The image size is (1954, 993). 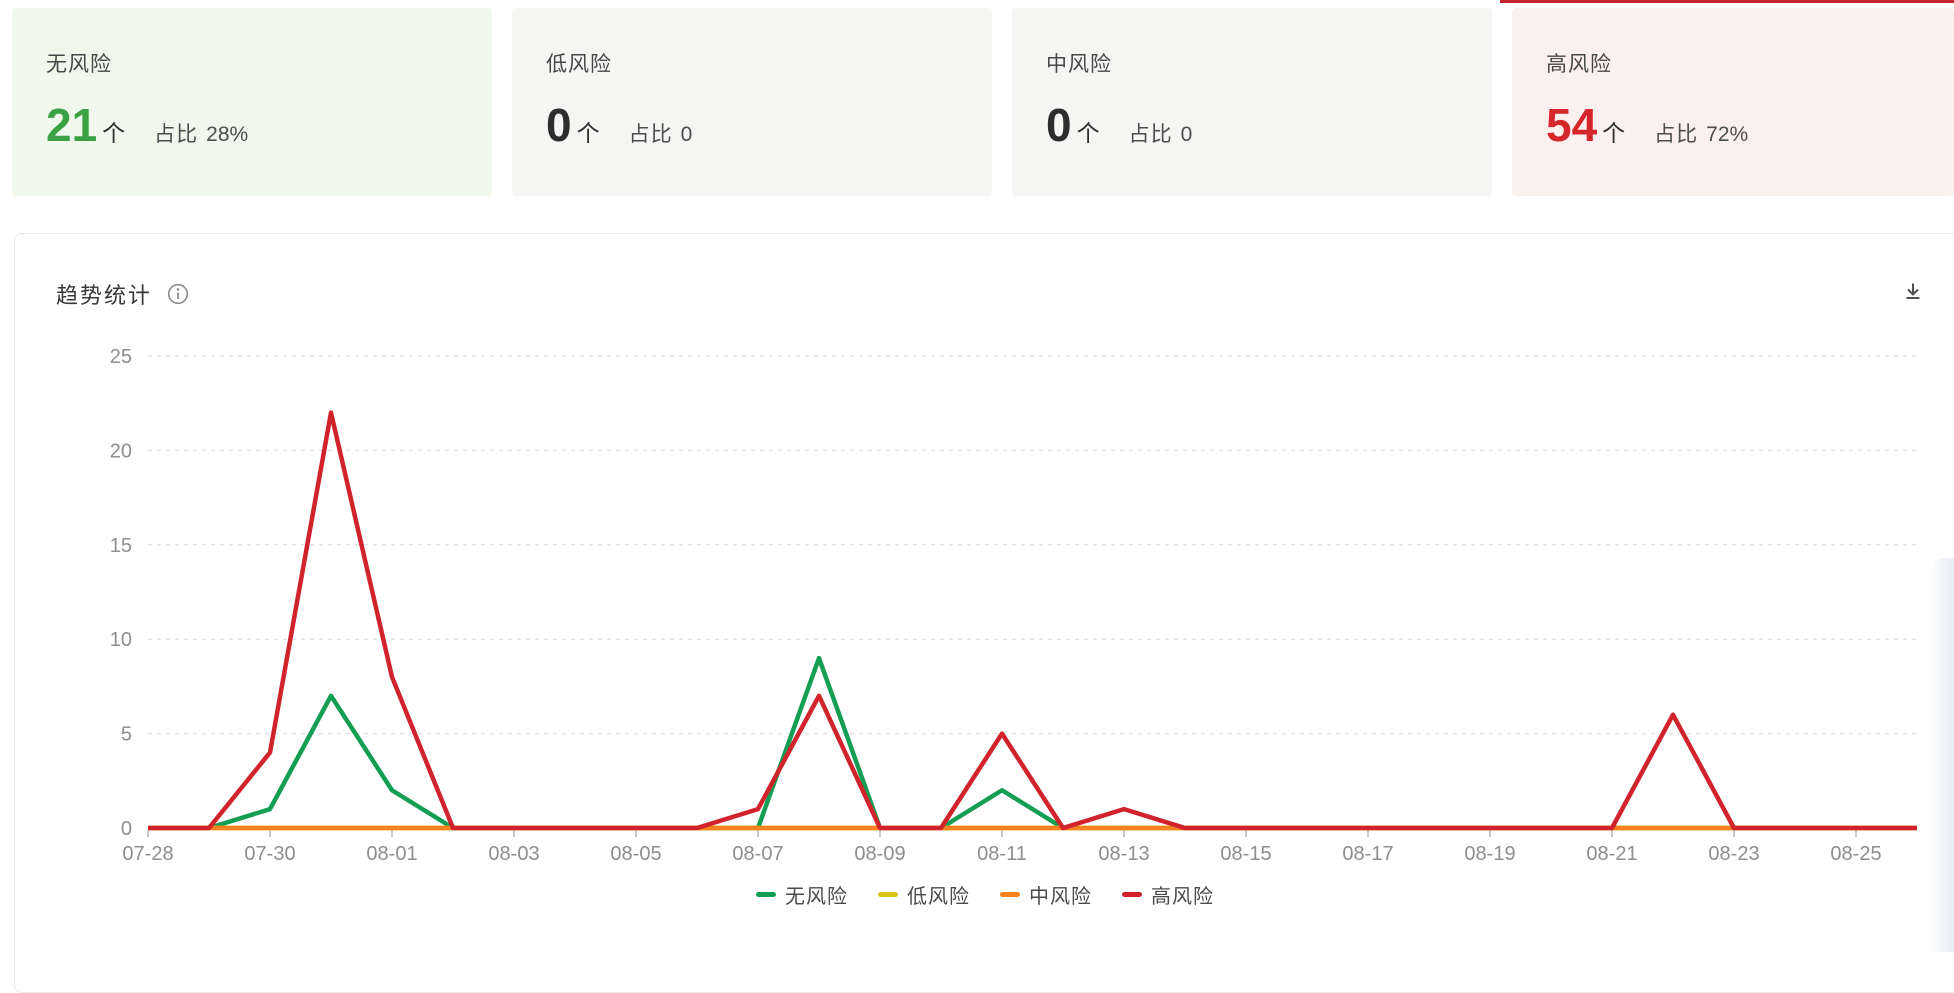 I want to click on y-axis-label: 15, so click(x=121, y=546).